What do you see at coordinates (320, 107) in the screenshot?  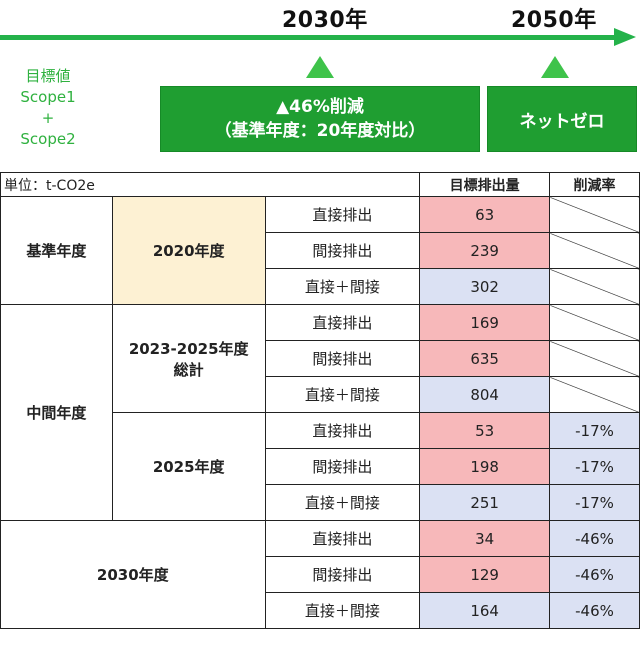 I see `target-2030-reduction: ▲46%削減` at bounding box center [320, 107].